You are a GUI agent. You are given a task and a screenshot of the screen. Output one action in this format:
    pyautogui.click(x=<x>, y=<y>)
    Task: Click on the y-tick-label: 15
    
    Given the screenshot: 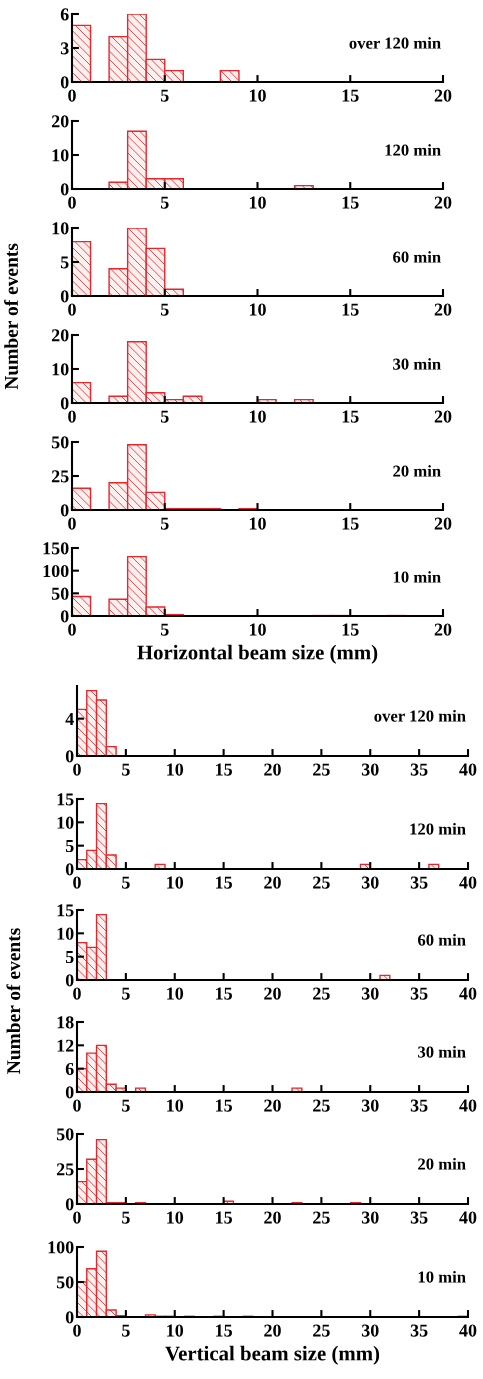 What is the action you would take?
    pyautogui.click(x=65, y=799)
    